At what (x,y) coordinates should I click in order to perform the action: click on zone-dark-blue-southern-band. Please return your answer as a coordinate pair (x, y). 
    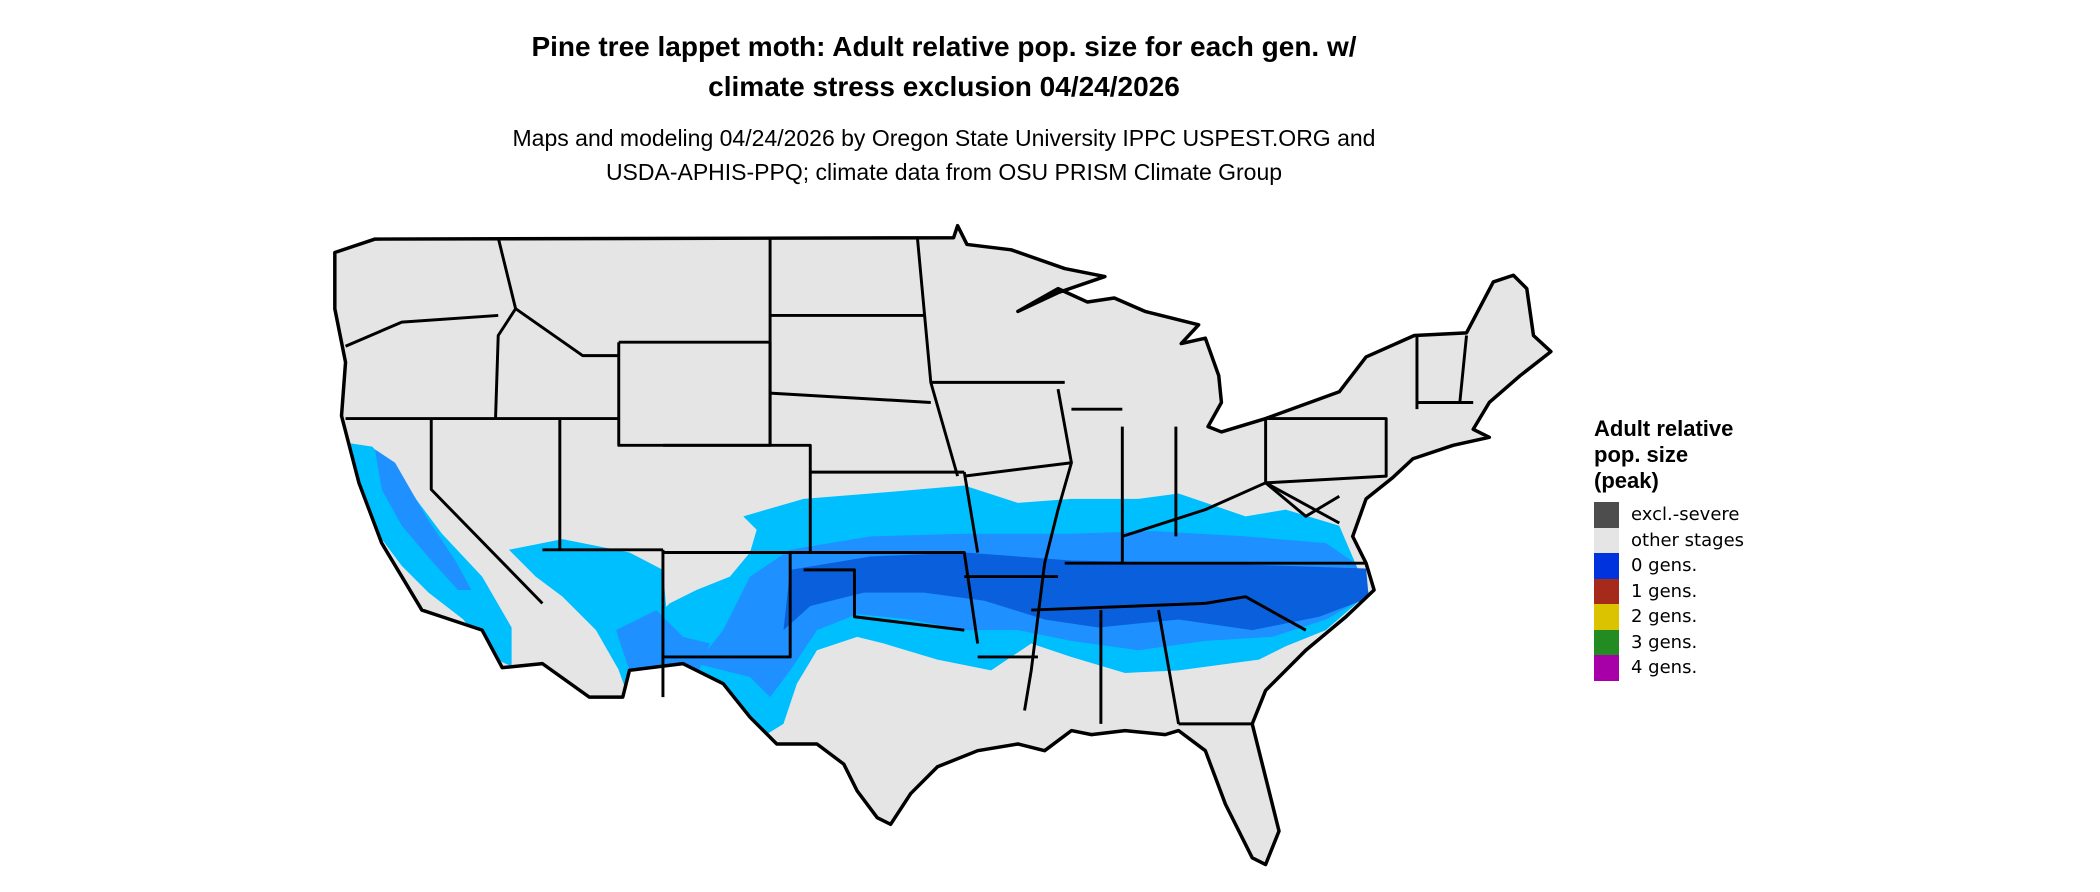
    Looking at the image, I should click on (1076, 591).